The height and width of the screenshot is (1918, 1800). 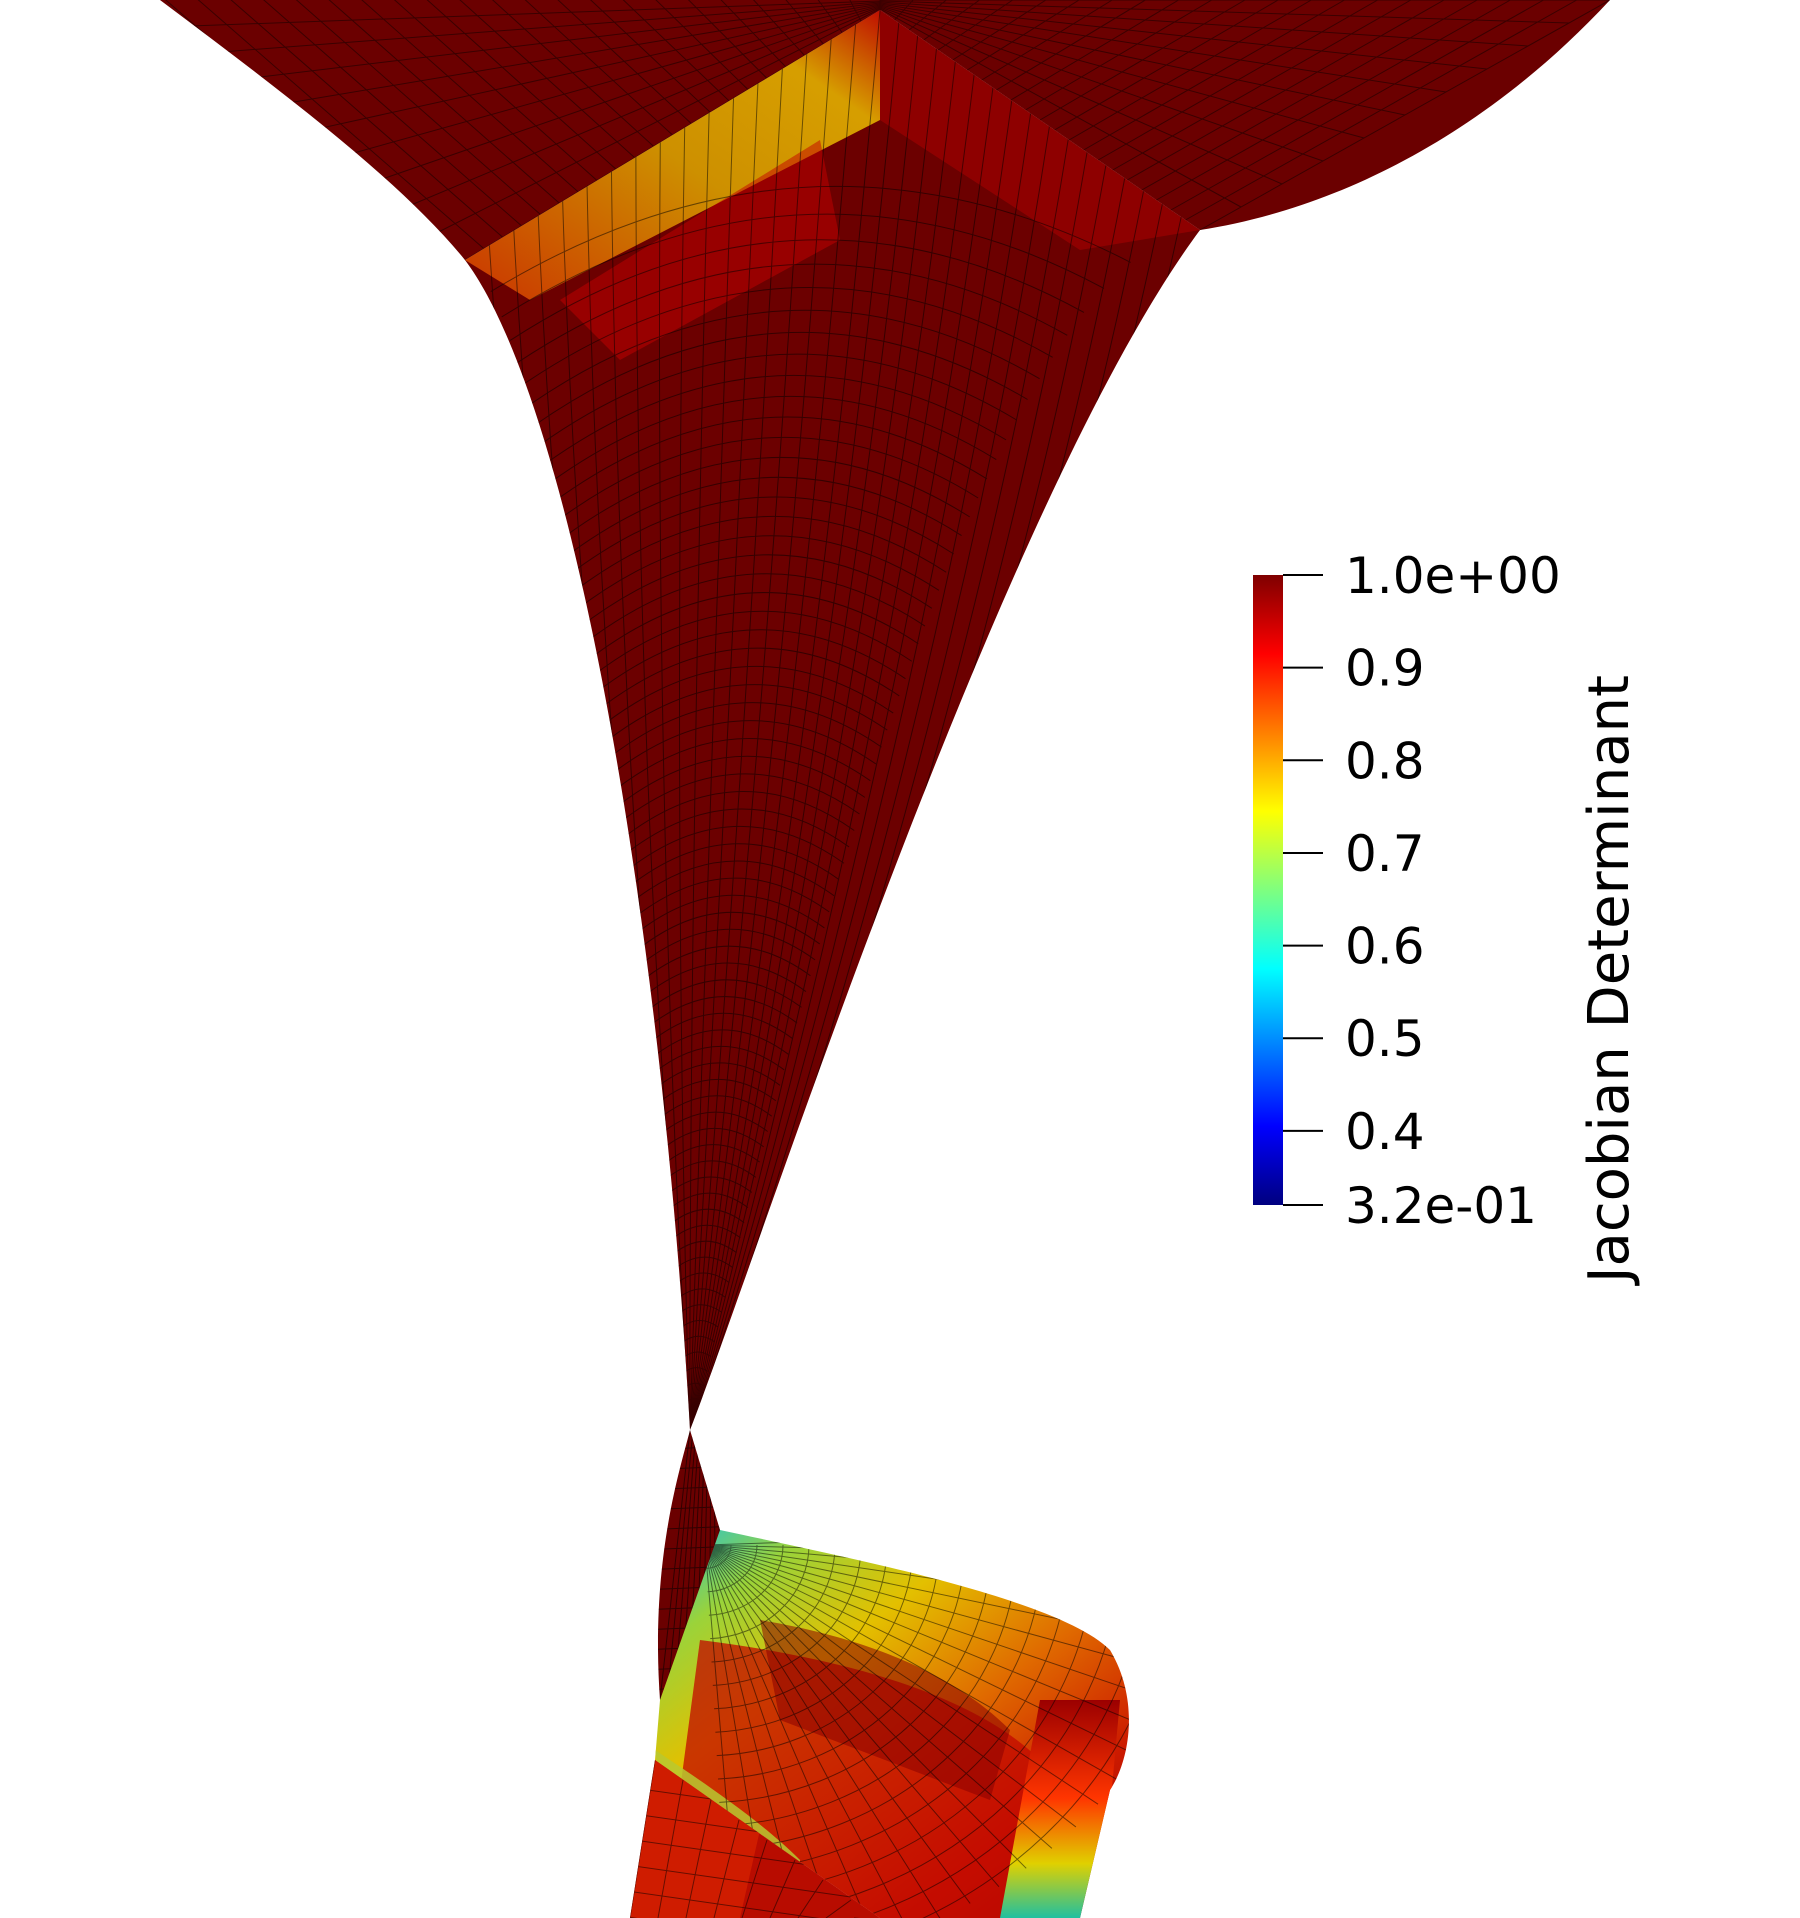 What do you see at coordinates (1385, 947) in the screenshot?
I see `colorbar-tick-label-4: 0.6` at bounding box center [1385, 947].